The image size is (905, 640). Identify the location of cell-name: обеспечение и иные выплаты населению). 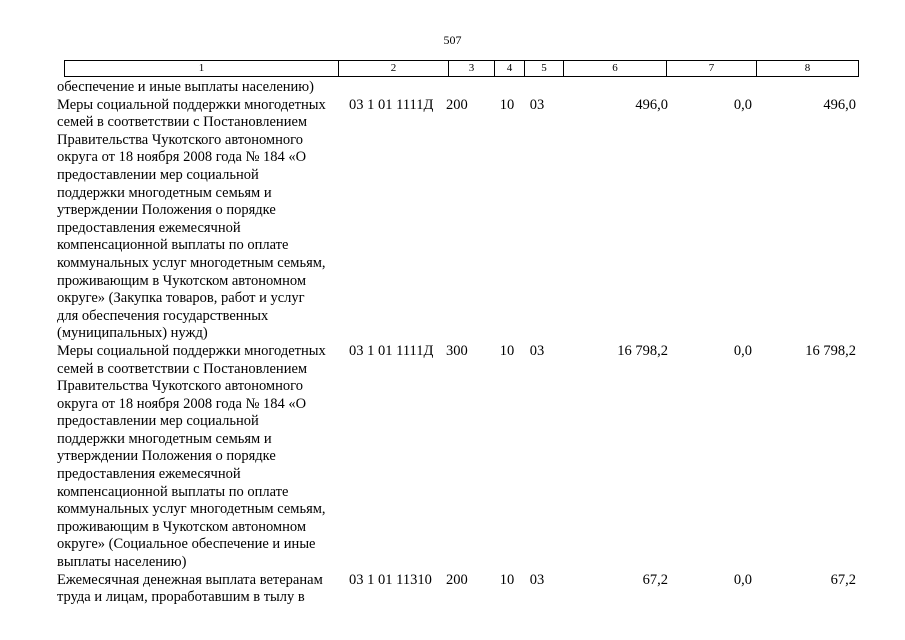
(207, 88).